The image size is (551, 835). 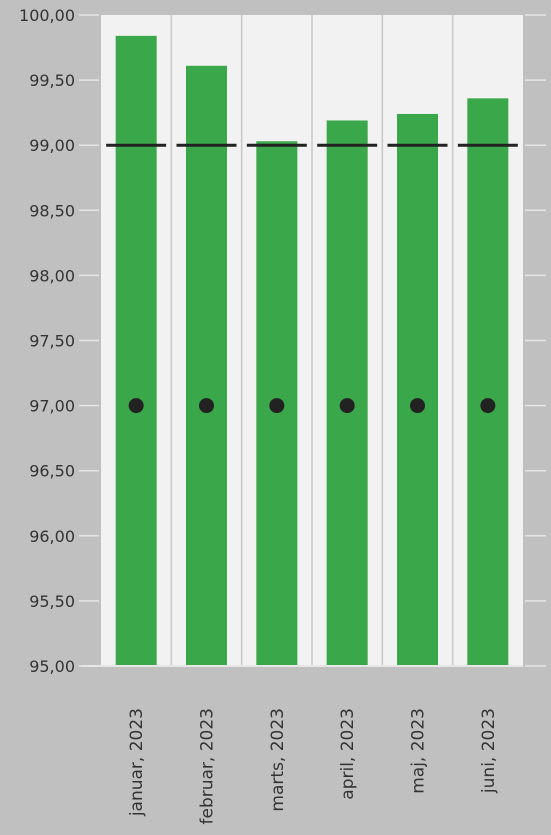 I want to click on x-tick-label: maj, 2023, so click(x=419, y=751).